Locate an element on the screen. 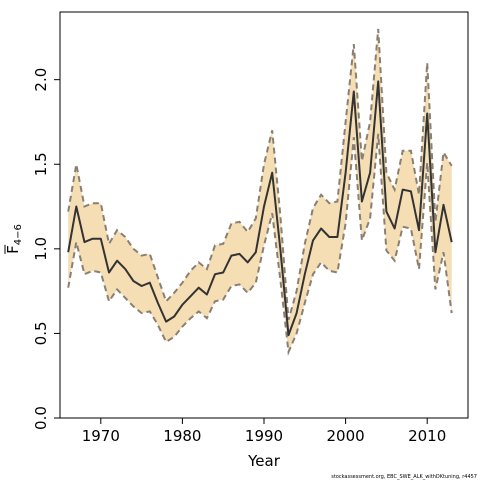 This screenshot has width=480, height=480. y-axis-title-text: F4−6 is located at coordinates (14, 239).